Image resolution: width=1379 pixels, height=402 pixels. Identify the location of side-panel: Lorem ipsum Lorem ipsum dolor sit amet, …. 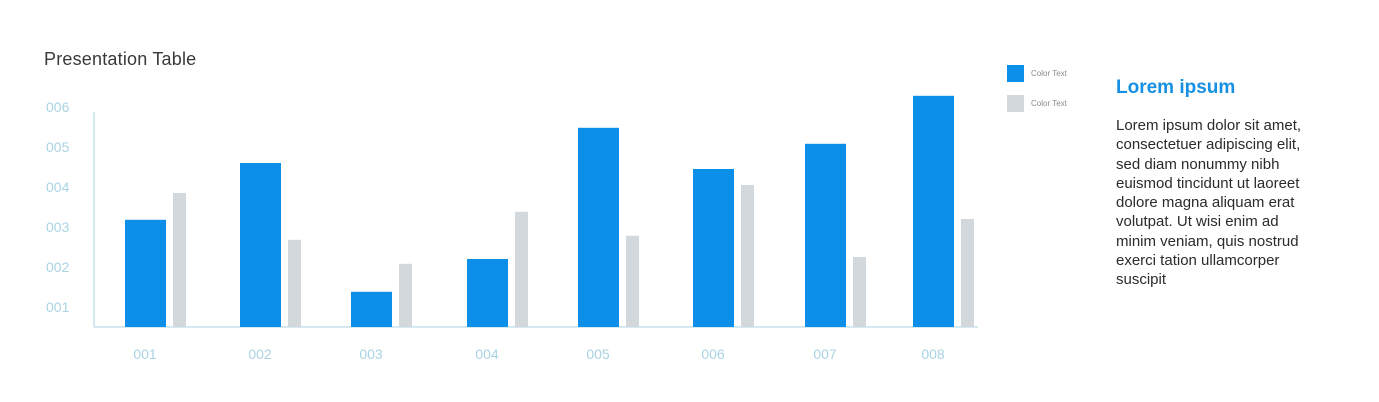
(1231, 183).